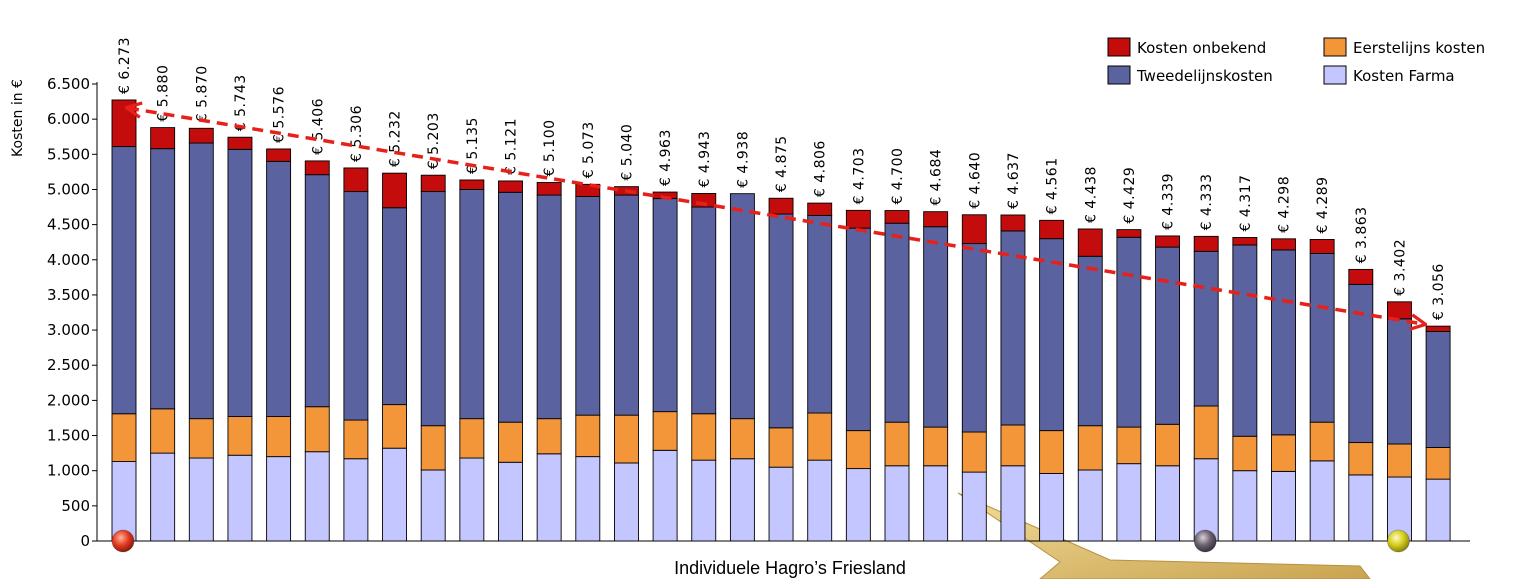  What do you see at coordinates (627, 152) in the screenshot?
I see `total-label: € 5.040` at bounding box center [627, 152].